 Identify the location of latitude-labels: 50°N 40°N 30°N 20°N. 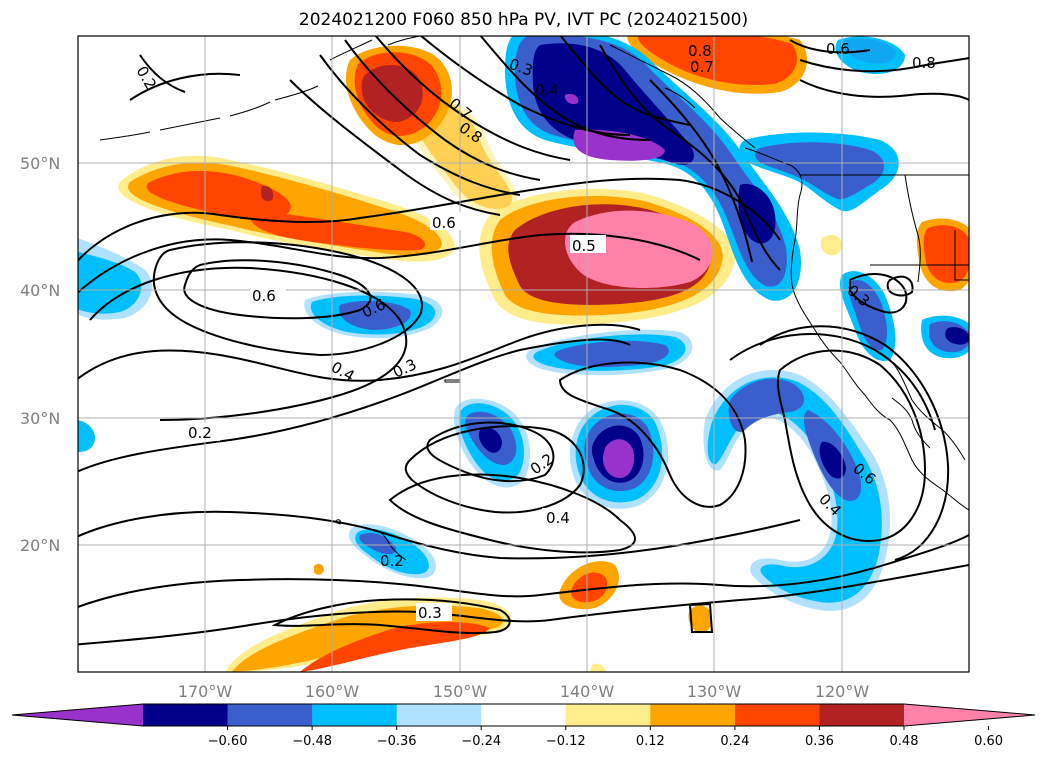
(40, 354).